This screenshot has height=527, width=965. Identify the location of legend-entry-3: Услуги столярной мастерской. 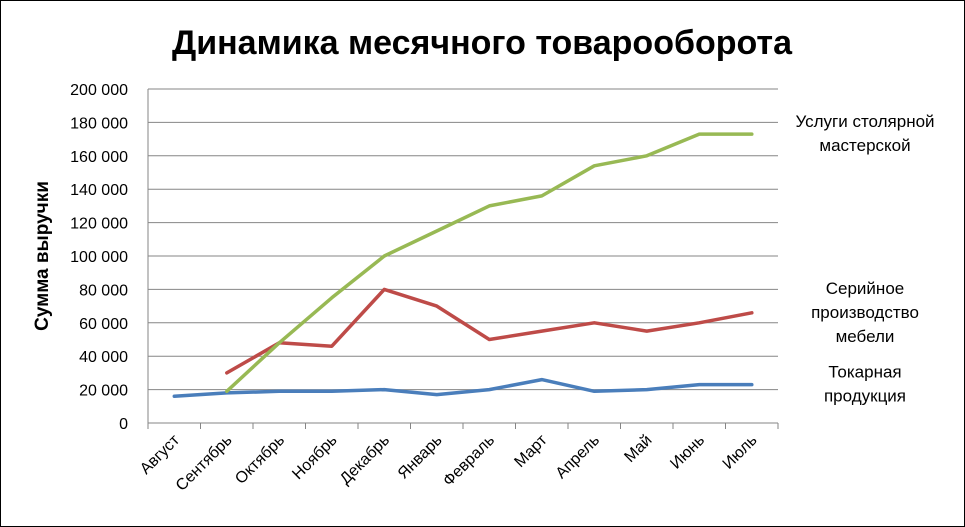
(864, 133).